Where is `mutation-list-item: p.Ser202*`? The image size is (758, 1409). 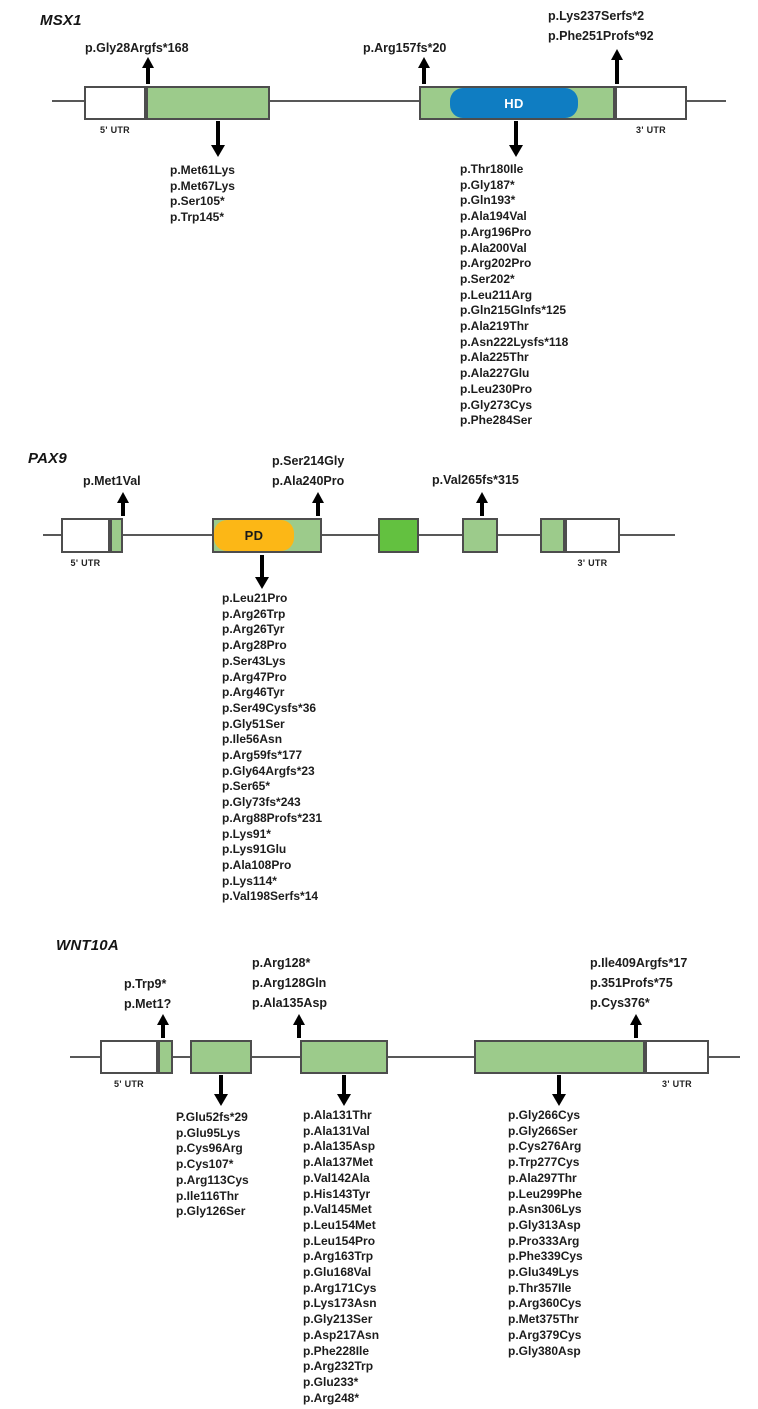
mutation-list-item: p.Ser202* is located at coordinates (487, 278).